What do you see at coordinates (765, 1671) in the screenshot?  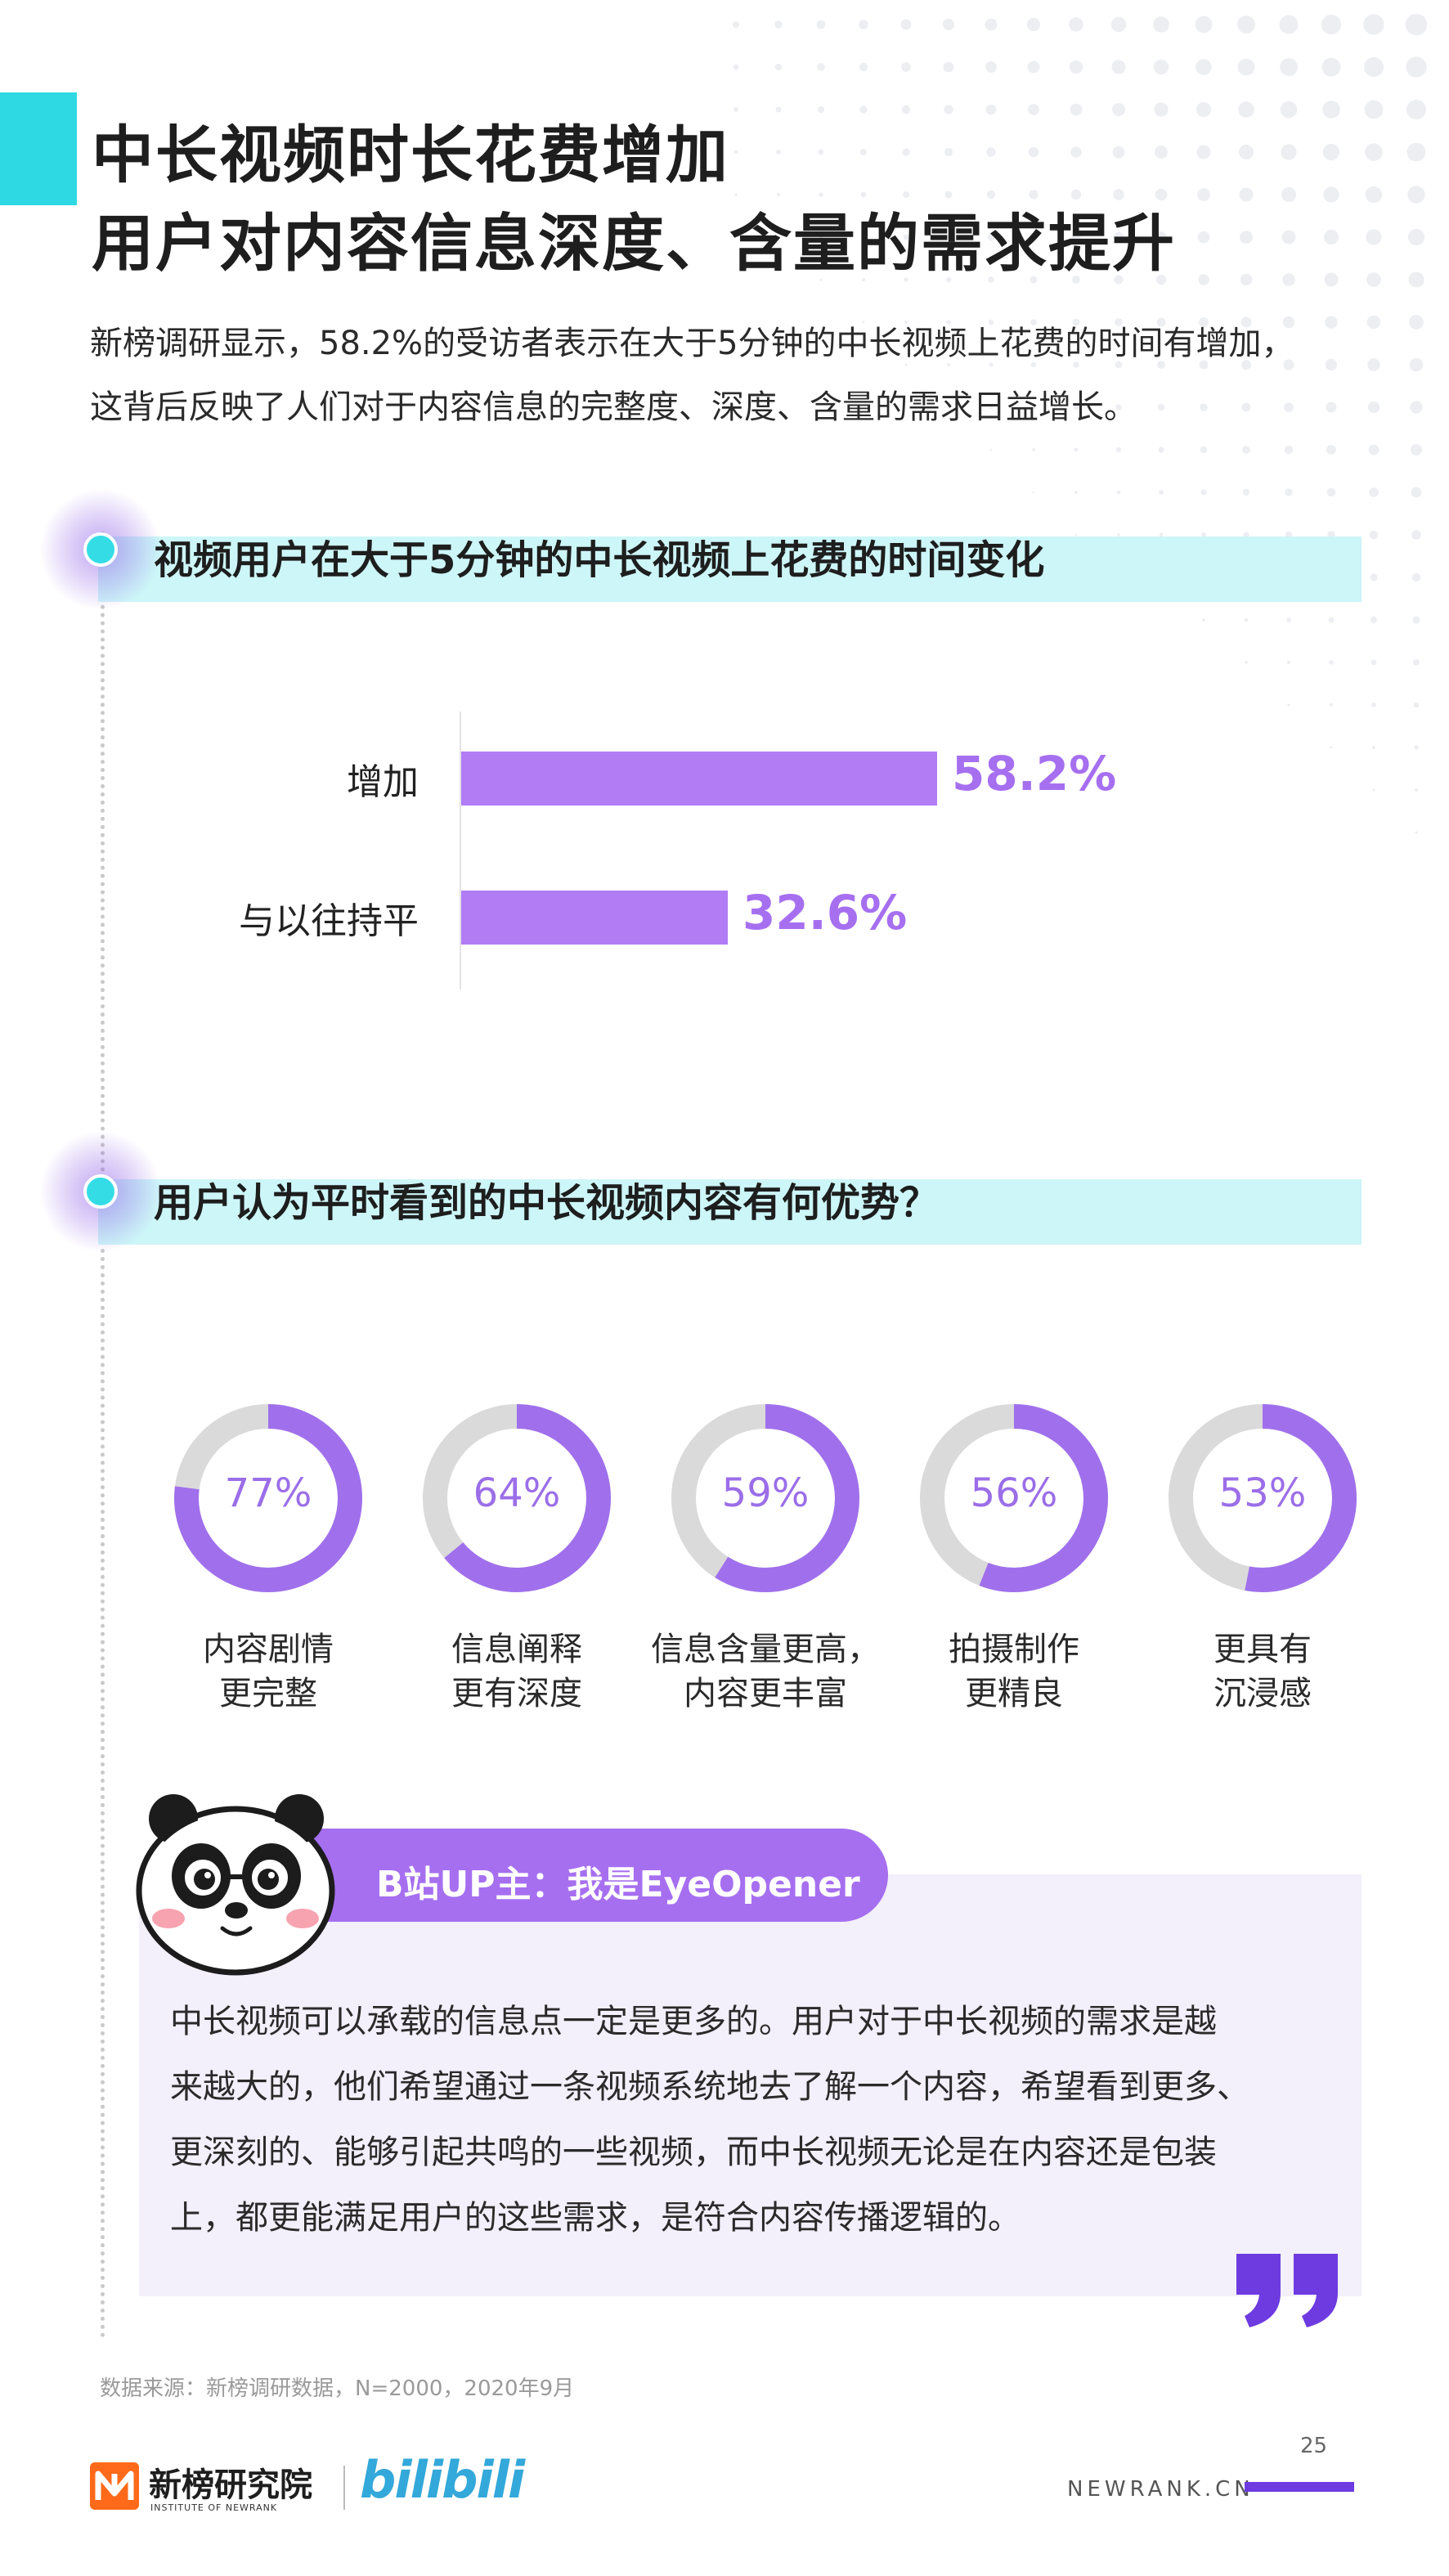 I see `donut-3-caption: 信息含量更高， 内容更丰富` at bounding box center [765, 1671].